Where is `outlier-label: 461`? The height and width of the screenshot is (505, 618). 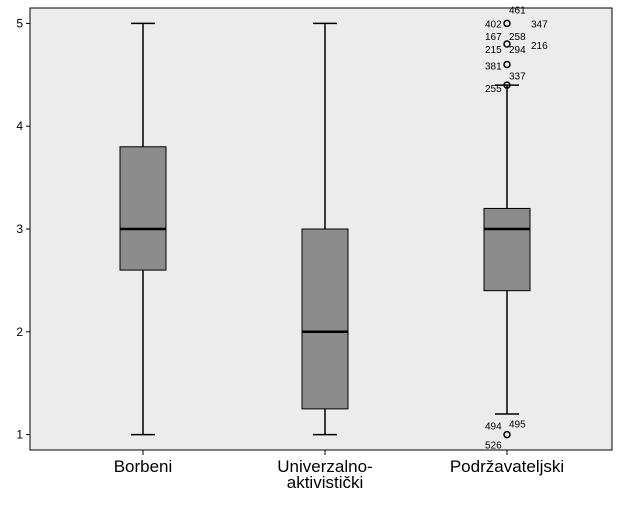
outlier-label: 461 is located at coordinates (517, 10).